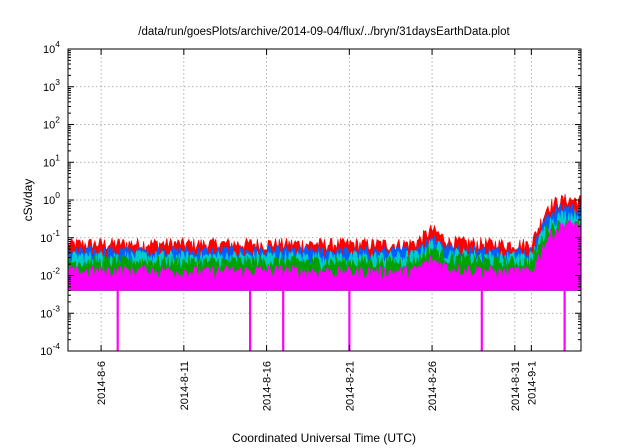  What do you see at coordinates (50, 349) in the screenshot?
I see `y-tick-label: 10⁻⁴` at bounding box center [50, 349].